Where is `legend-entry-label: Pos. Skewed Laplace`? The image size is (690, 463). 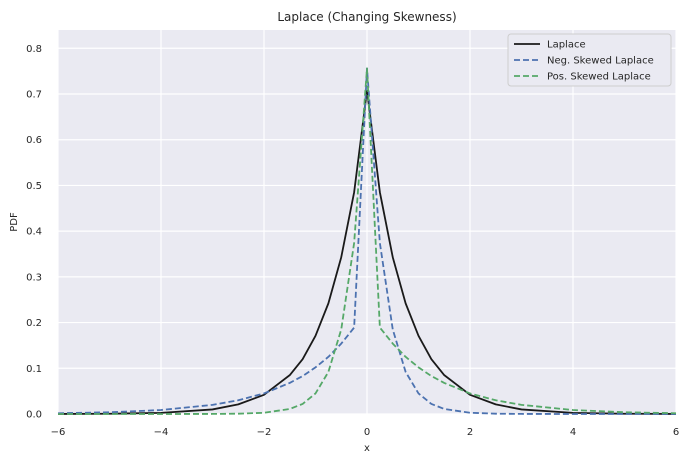 legend-entry-label: Pos. Skewed Laplace is located at coordinates (599, 77).